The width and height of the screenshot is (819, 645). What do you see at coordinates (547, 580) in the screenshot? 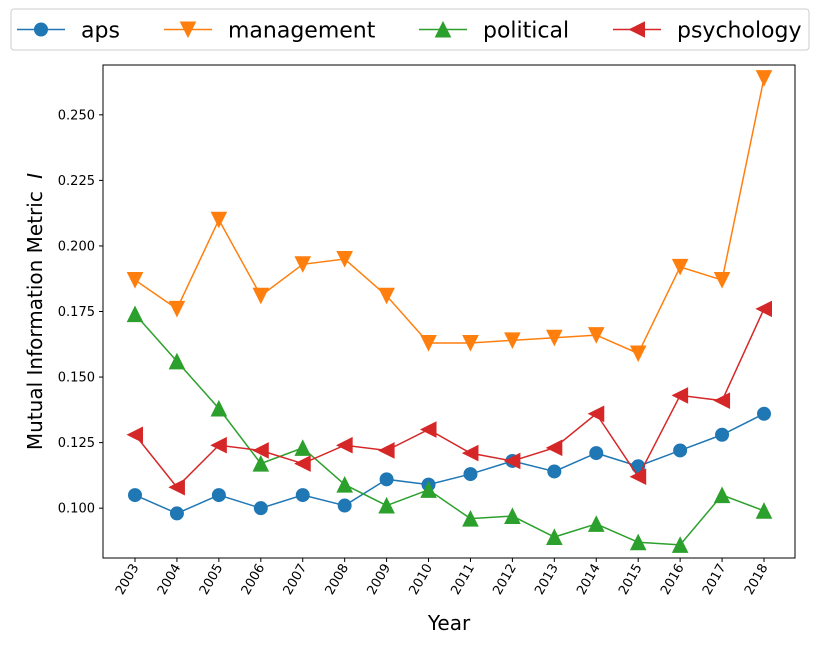
I see `x-tick-label: 2013` at bounding box center [547, 580].